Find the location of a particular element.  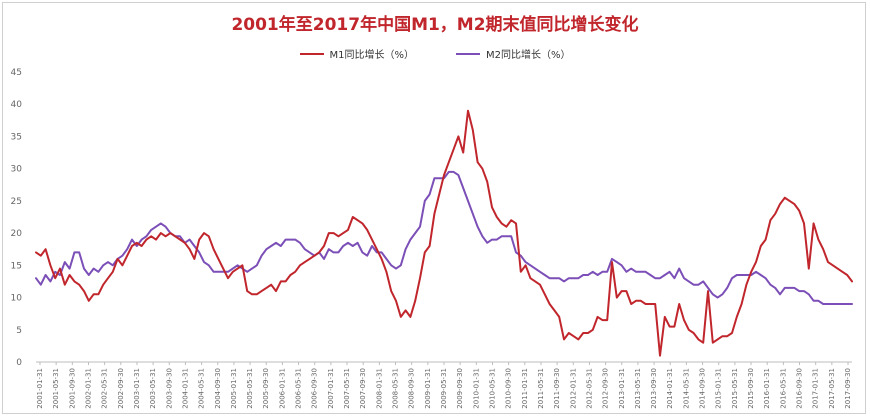

legend-swatch-m1 is located at coordinates (311, 53).